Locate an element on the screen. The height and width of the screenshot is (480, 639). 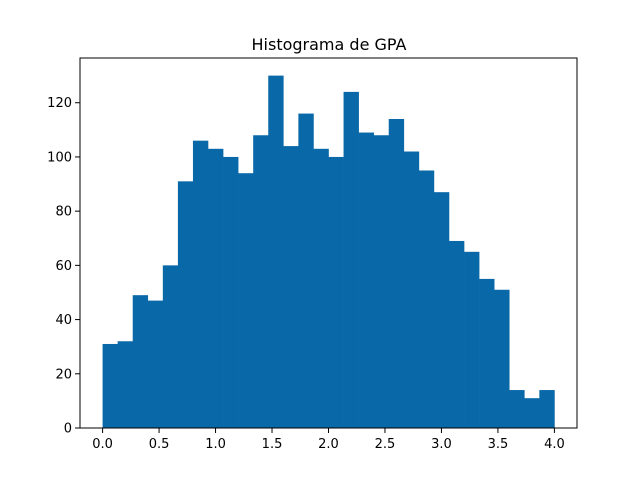
y-tick-label: 100 is located at coordinates (59, 157).